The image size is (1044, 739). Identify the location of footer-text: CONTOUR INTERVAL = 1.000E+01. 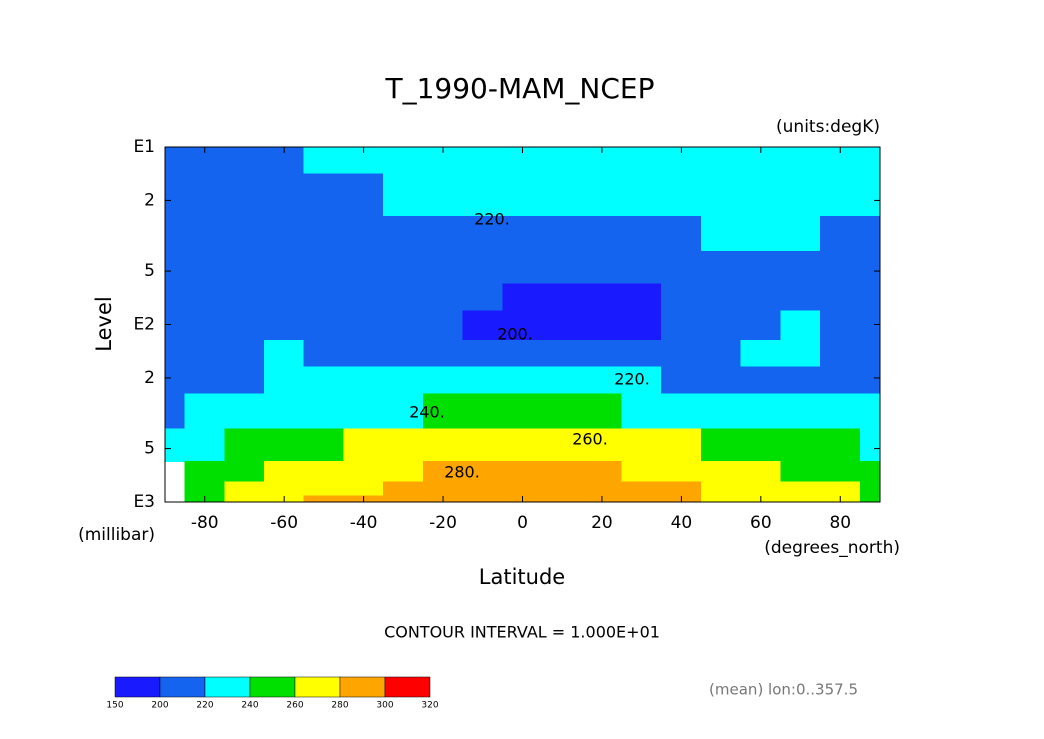
(522, 632).